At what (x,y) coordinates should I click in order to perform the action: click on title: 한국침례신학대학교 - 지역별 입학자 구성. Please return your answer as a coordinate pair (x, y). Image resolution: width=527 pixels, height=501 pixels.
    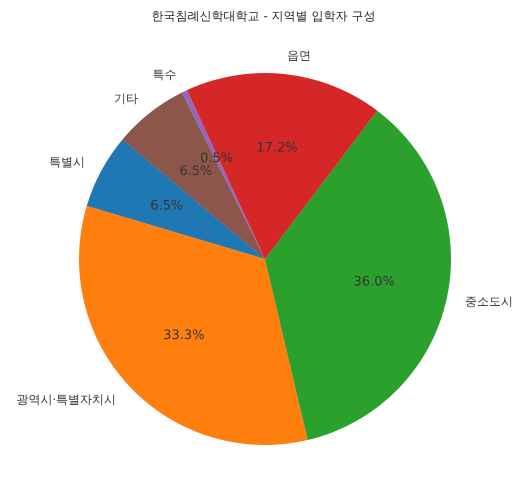
    Looking at the image, I should click on (264, 16).